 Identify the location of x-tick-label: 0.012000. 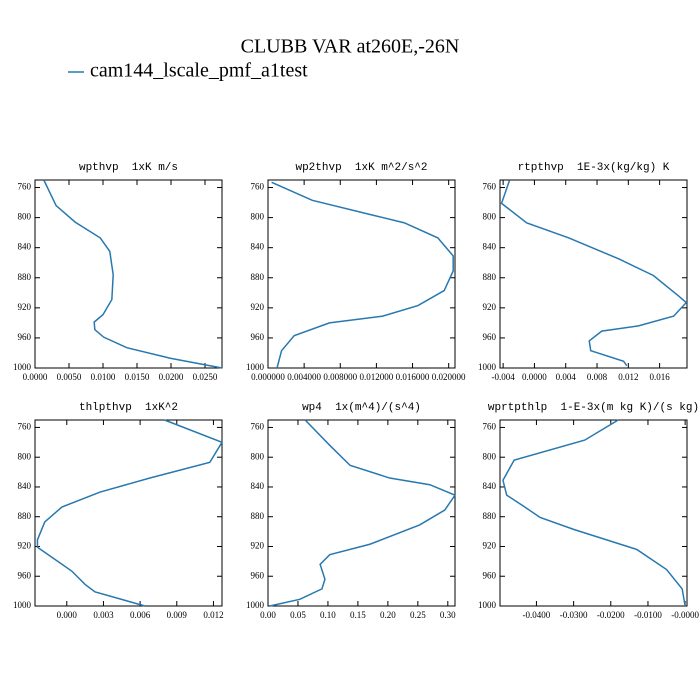
(377, 377).